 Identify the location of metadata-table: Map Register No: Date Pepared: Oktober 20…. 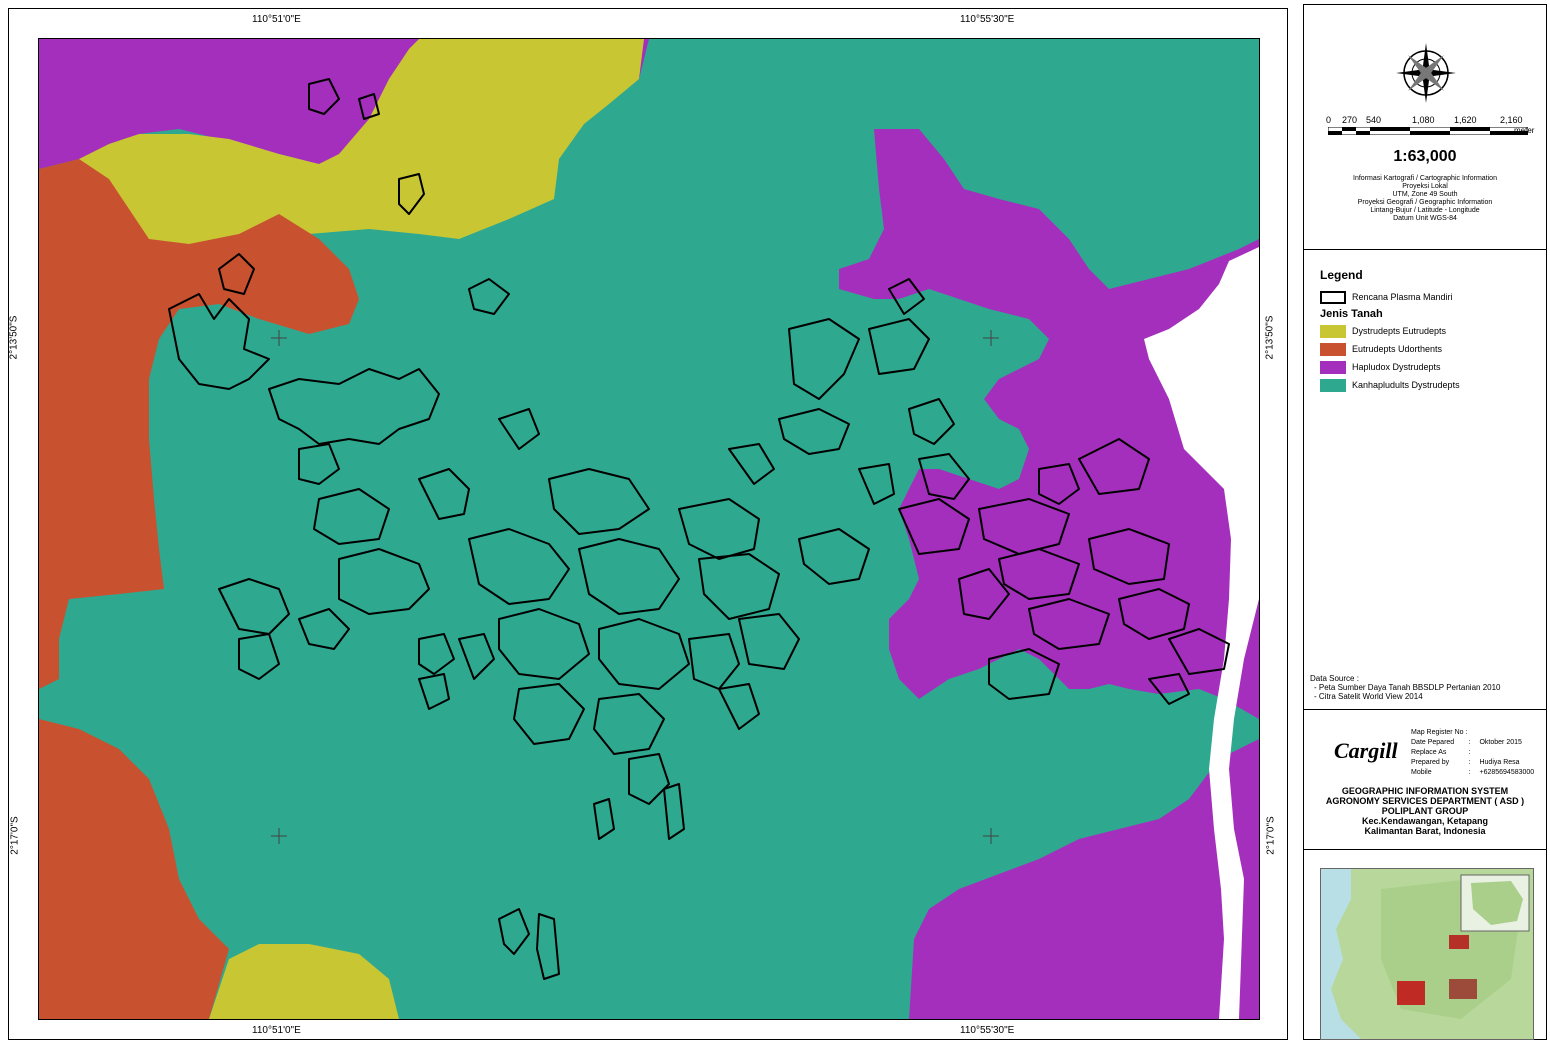
(1472, 753).